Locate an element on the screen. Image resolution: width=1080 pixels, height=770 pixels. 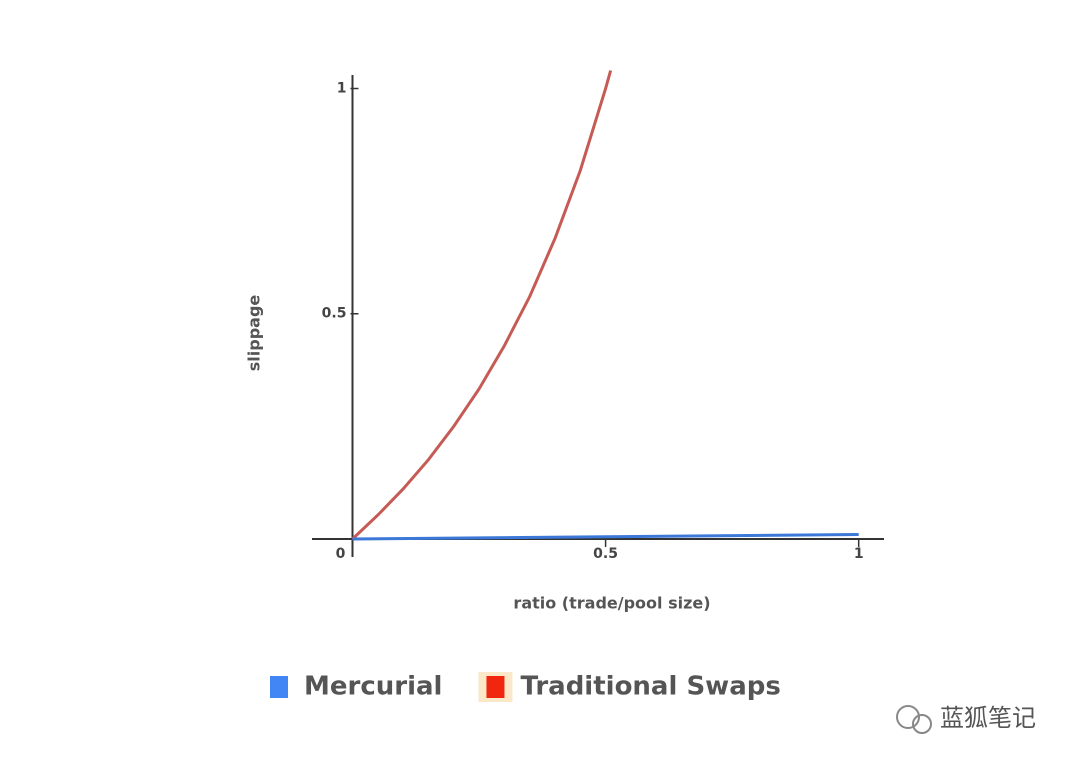
x-tick-label: 0 is located at coordinates (341, 554).